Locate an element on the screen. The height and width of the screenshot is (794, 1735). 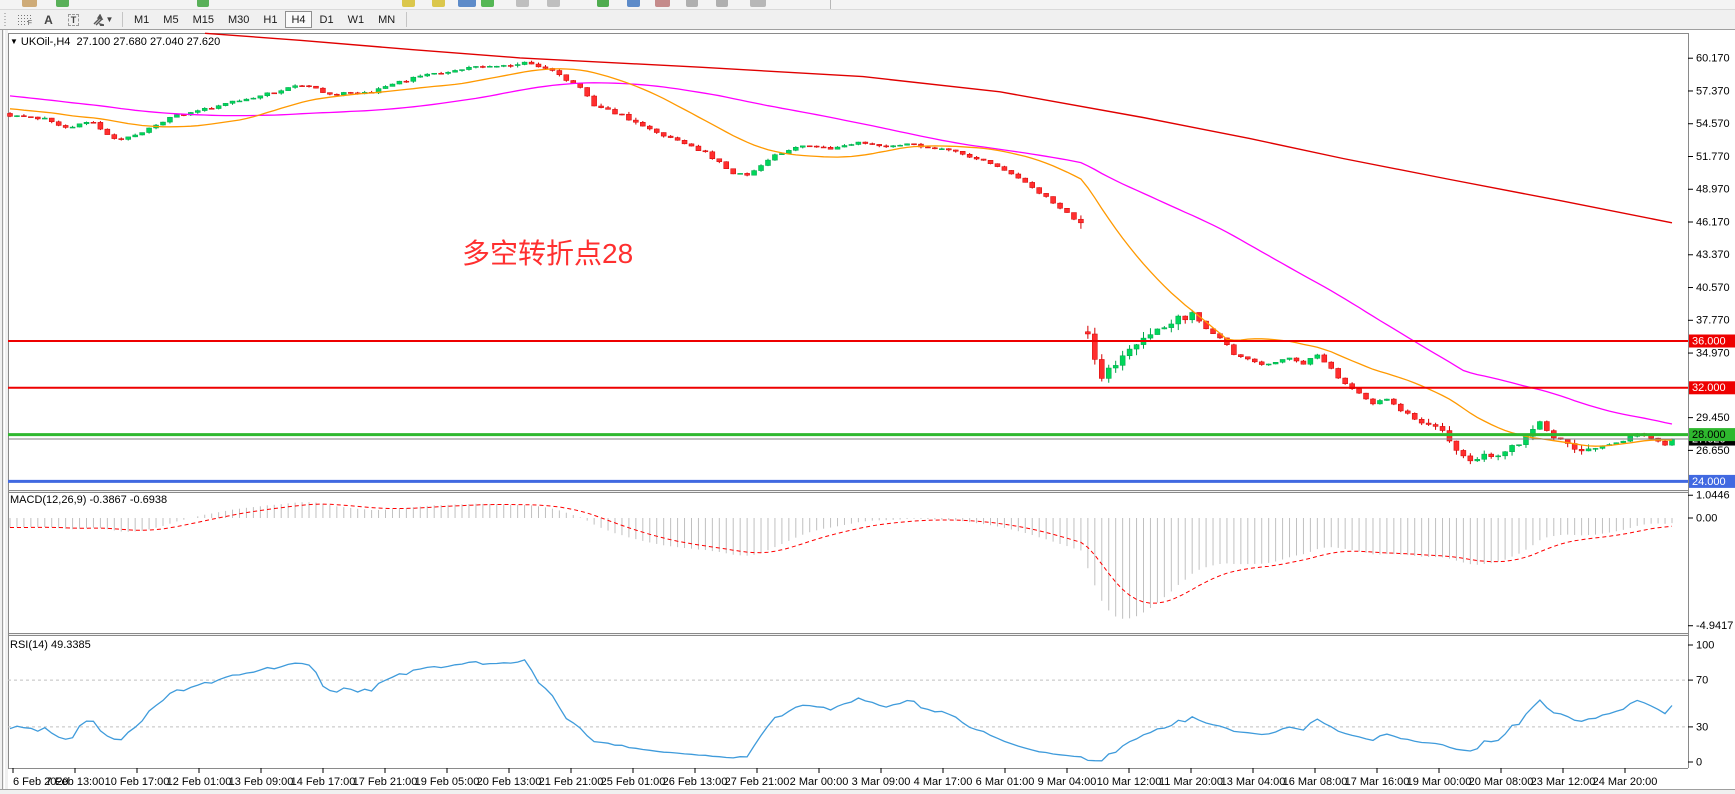
dropdown-caret-icon: ▼ is located at coordinates (109, 19).